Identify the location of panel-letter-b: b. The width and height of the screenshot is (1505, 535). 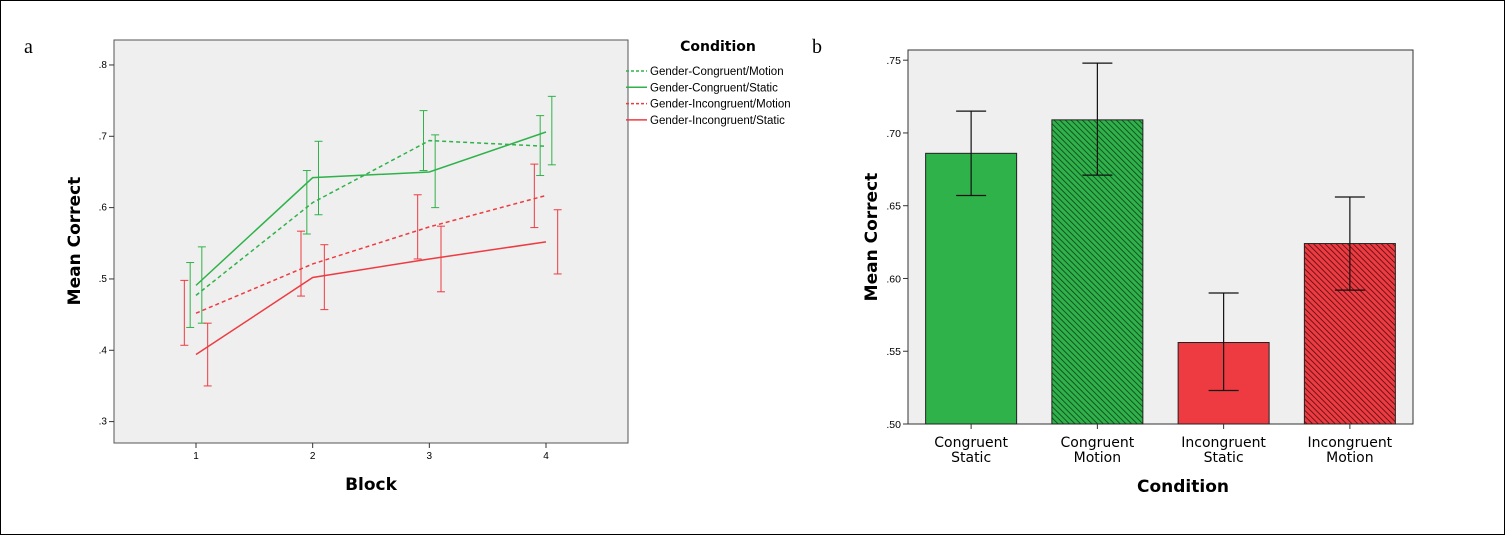
(817, 47).